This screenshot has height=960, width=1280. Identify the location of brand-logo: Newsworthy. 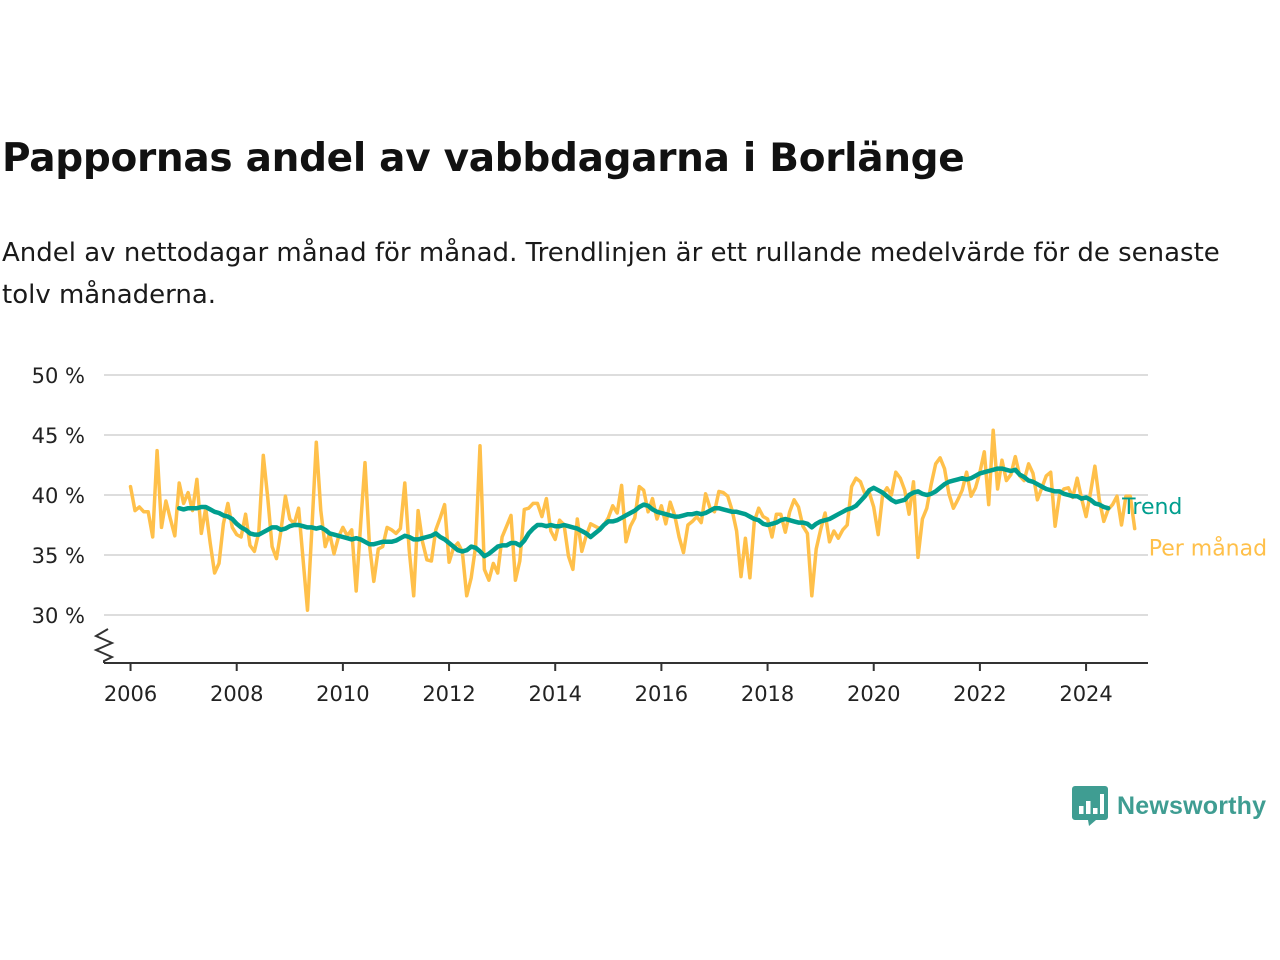
(1169, 806).